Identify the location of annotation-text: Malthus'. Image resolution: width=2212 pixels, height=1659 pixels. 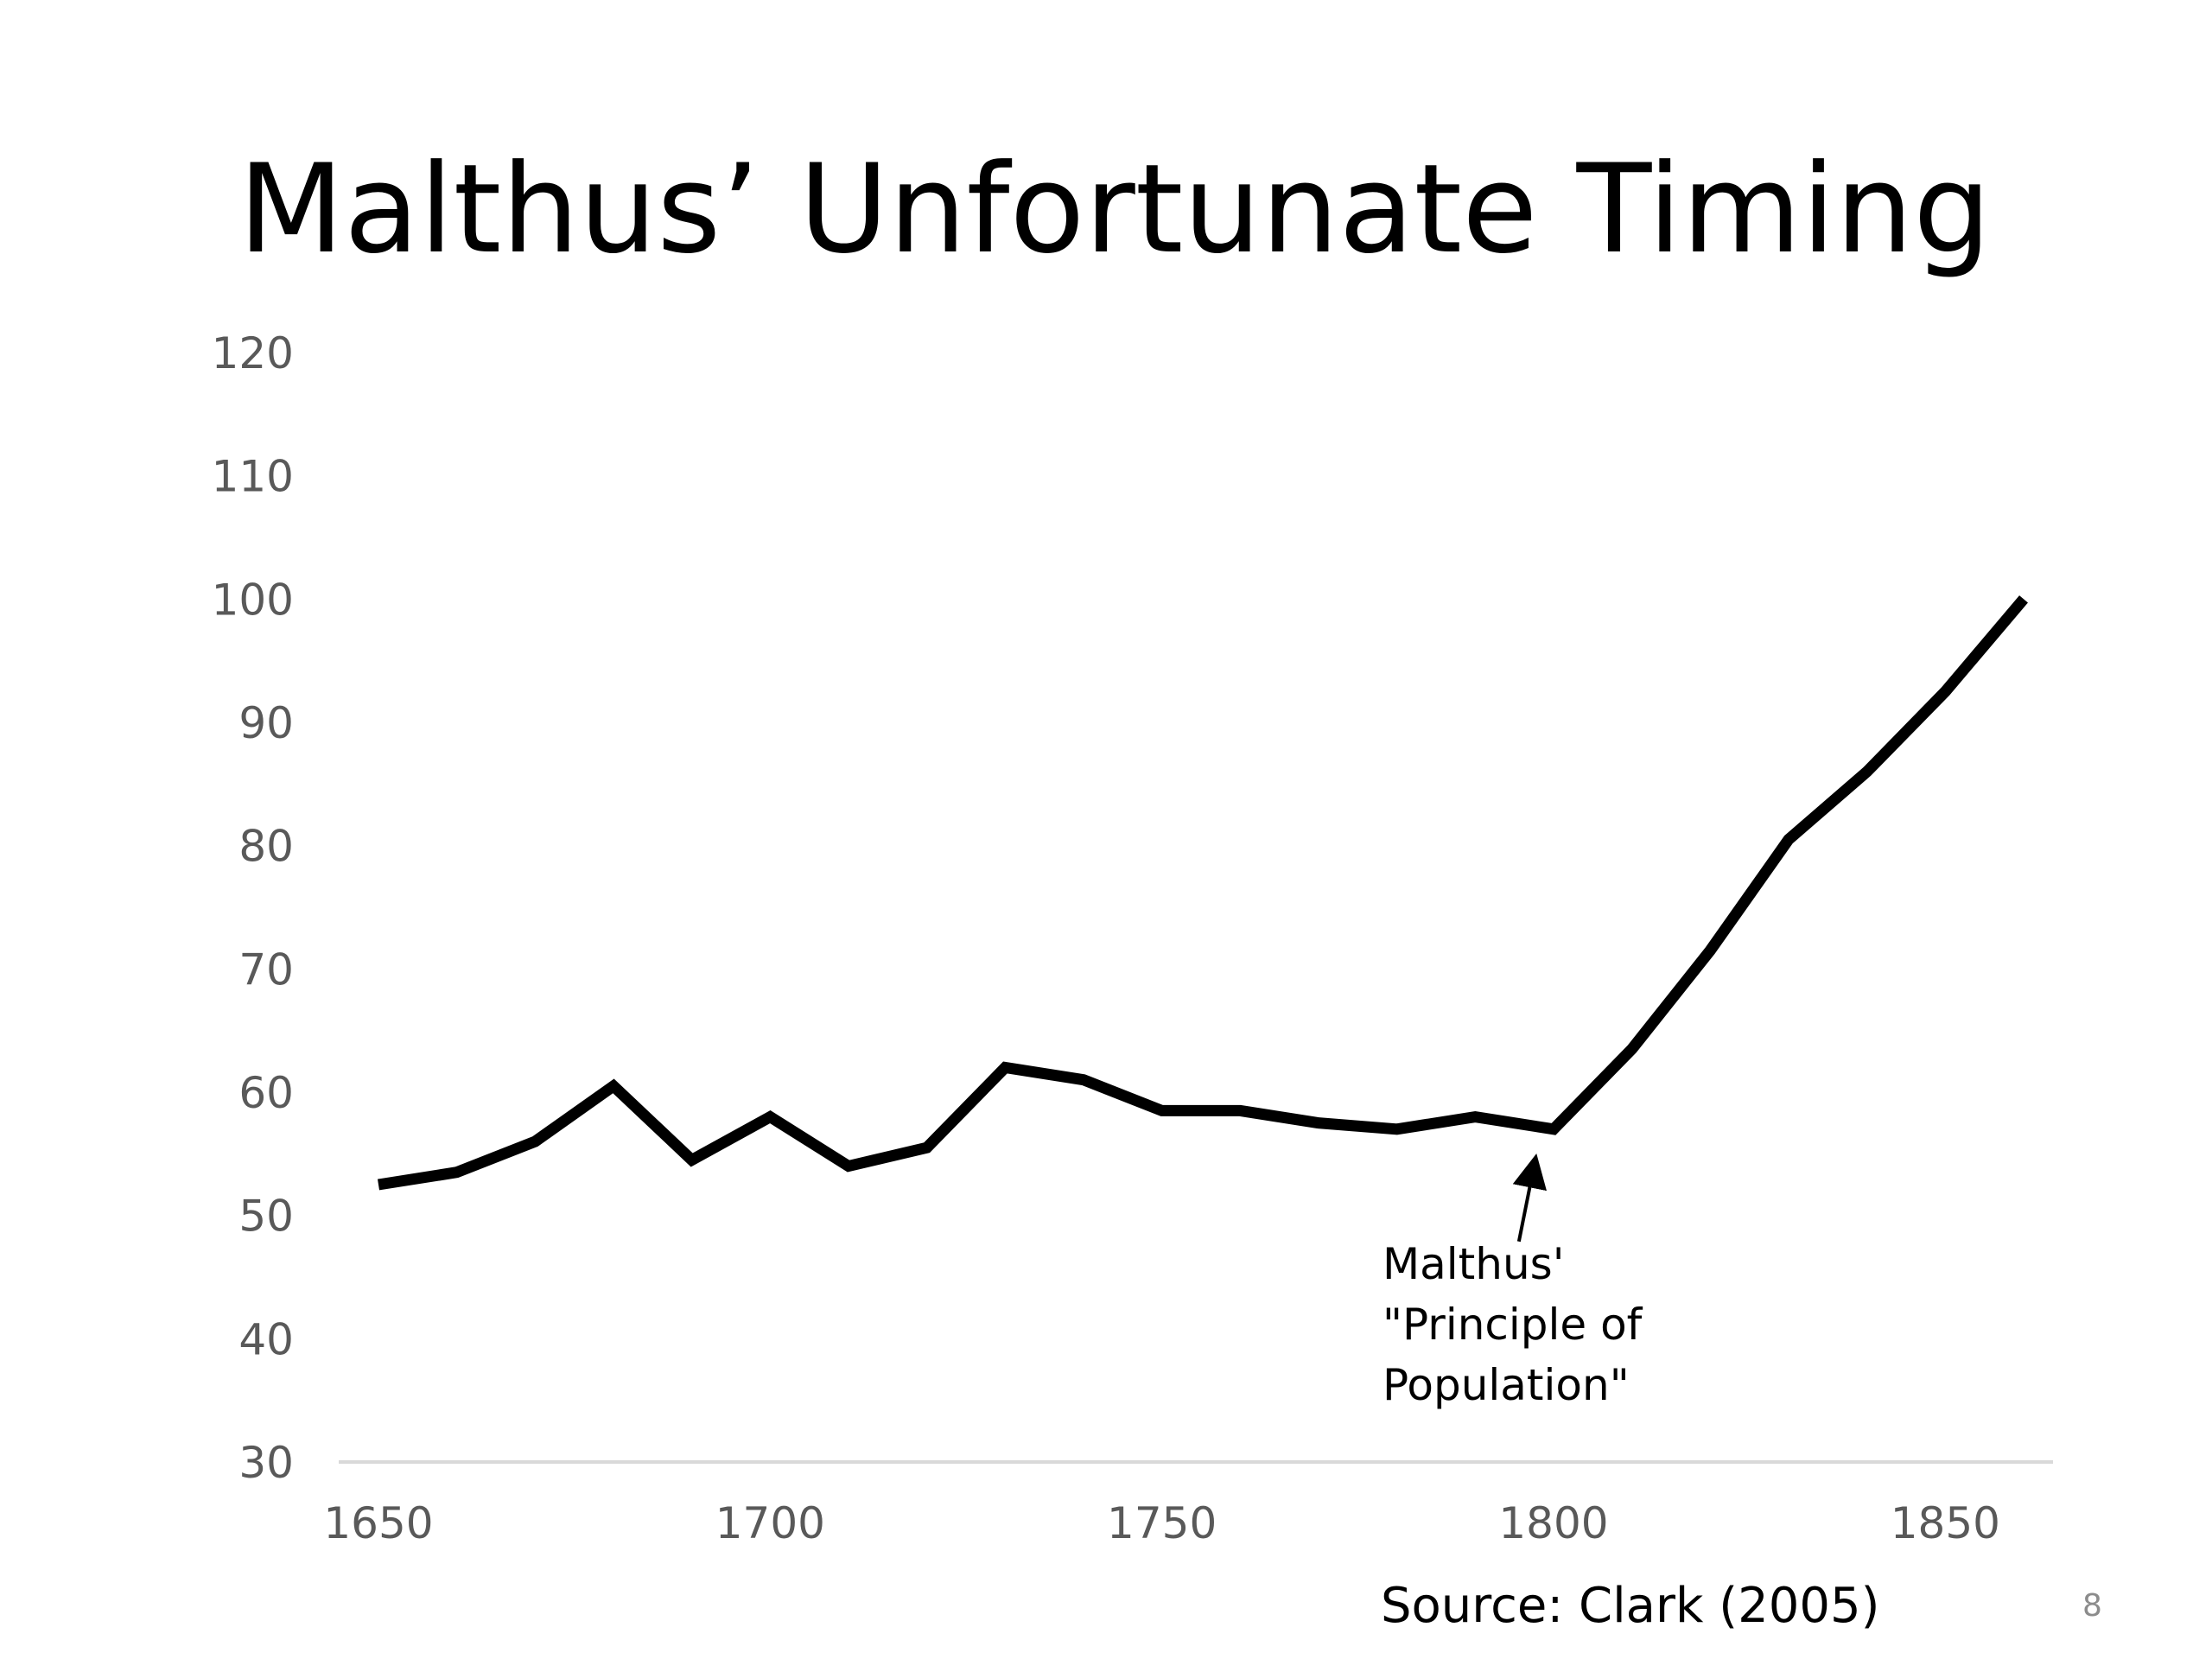
(1473, 1264).